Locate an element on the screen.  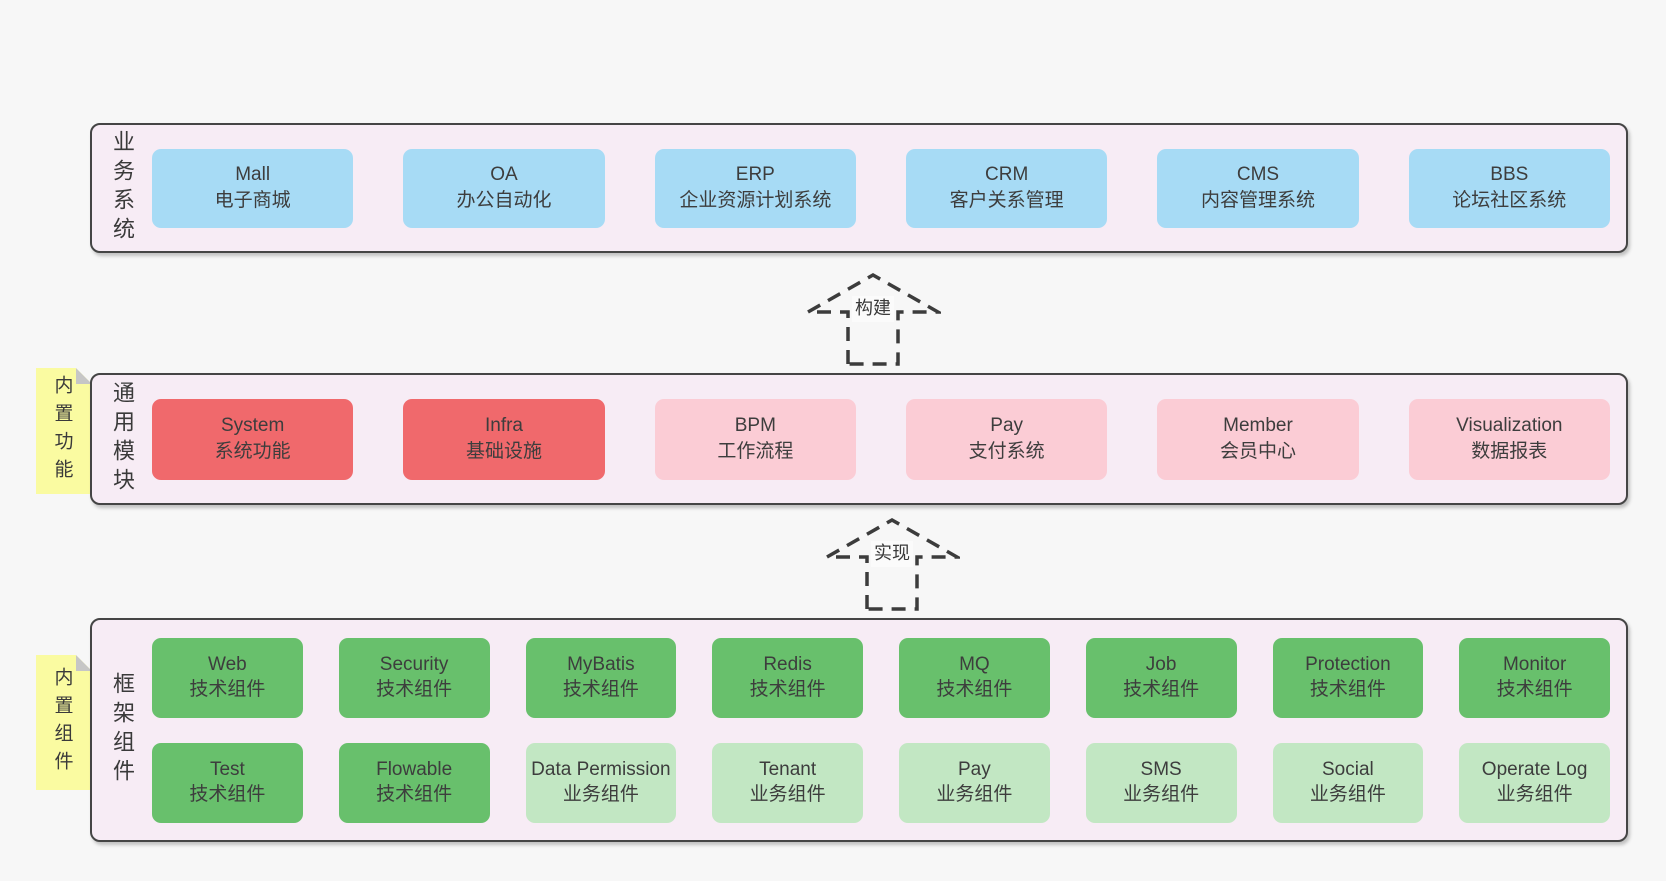
arrow-implement: 实现 is located at coordinates (892, 564).